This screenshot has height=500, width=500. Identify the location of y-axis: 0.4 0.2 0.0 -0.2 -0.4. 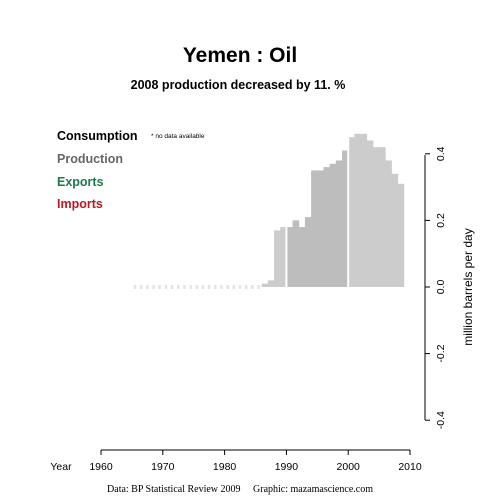
(435, 287).